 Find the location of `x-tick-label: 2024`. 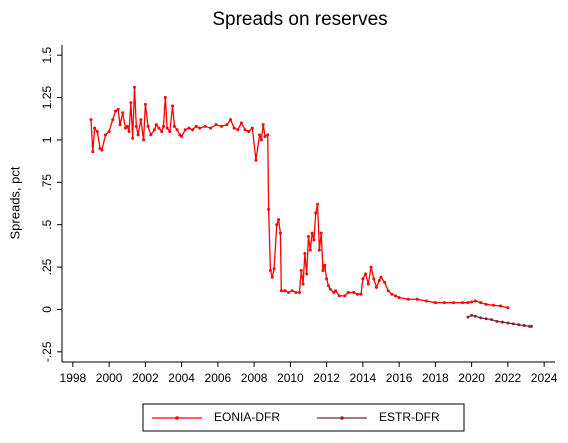

x-tick-label: 2024 is located at coordinates (544, 378).